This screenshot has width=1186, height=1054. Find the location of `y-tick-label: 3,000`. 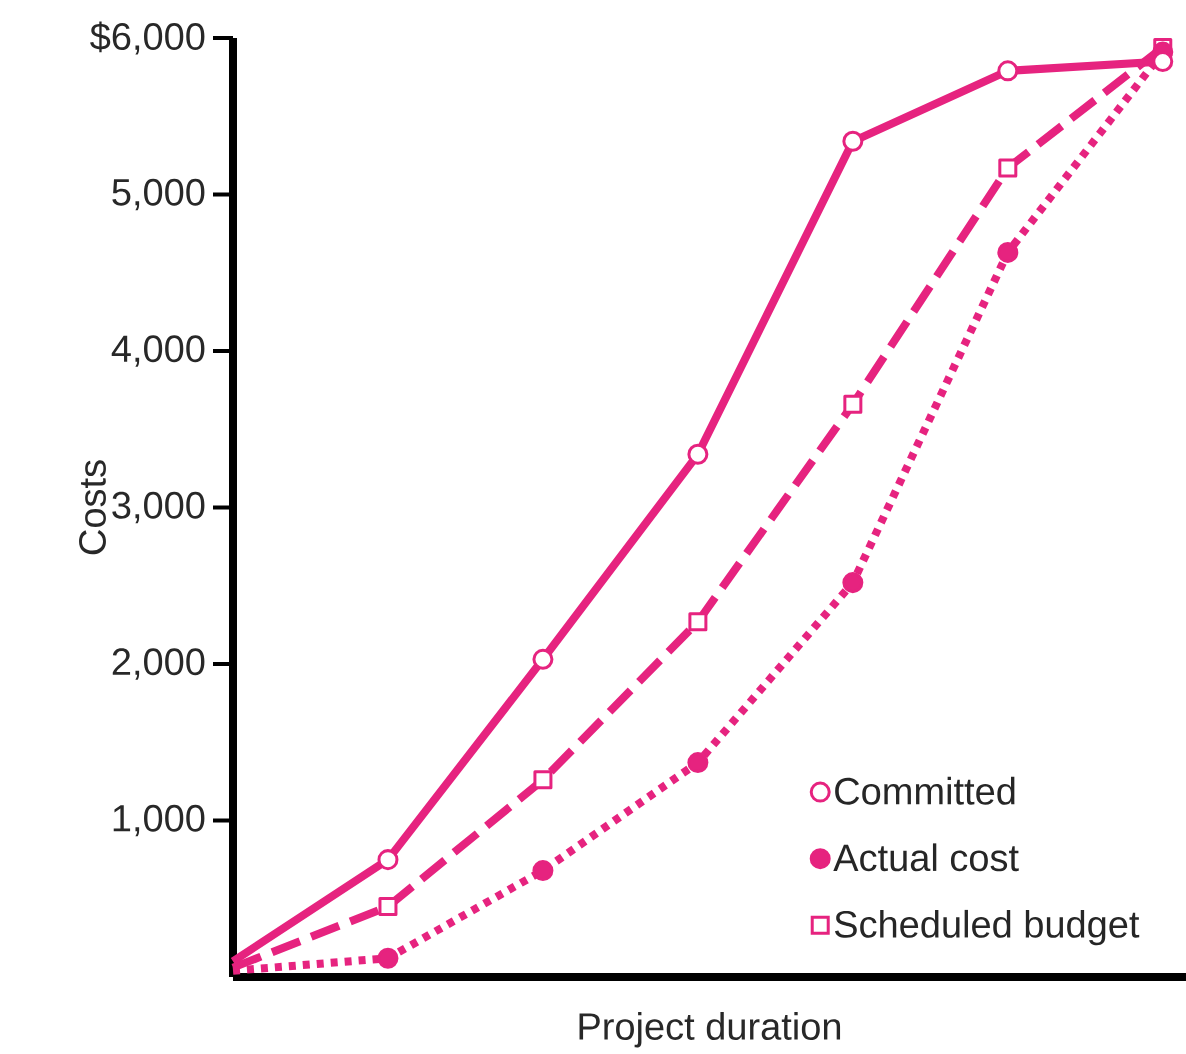

y-tick-label: 3,000 is located at coordinates (158, 507).